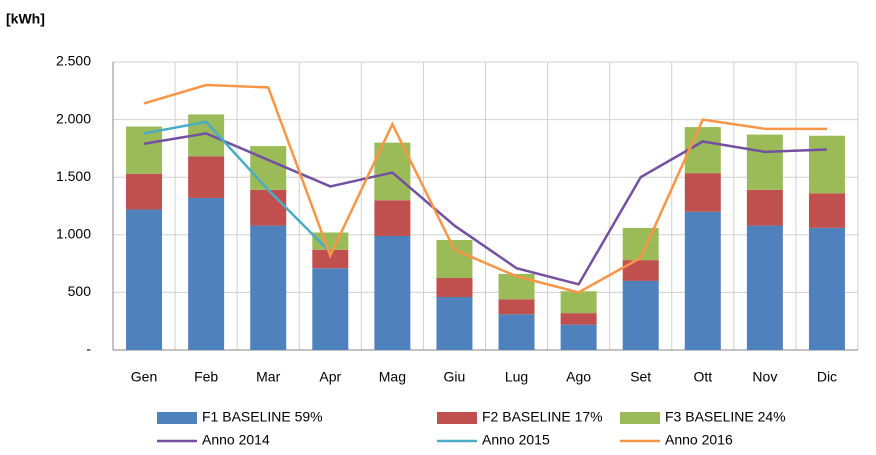  Describe the element at coordinates (73, 61) in the screenshot. I see `y-tick-label: 2.500` at that location.